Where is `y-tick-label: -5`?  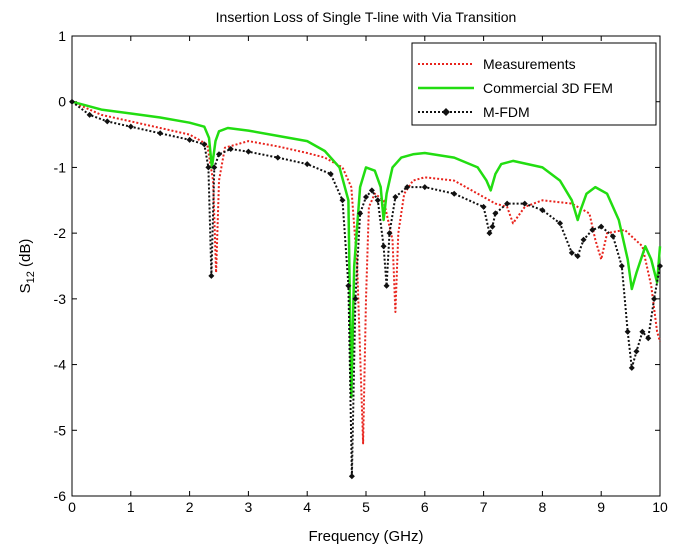 y-tick-label: -5 is located at coordinates (60, 430).